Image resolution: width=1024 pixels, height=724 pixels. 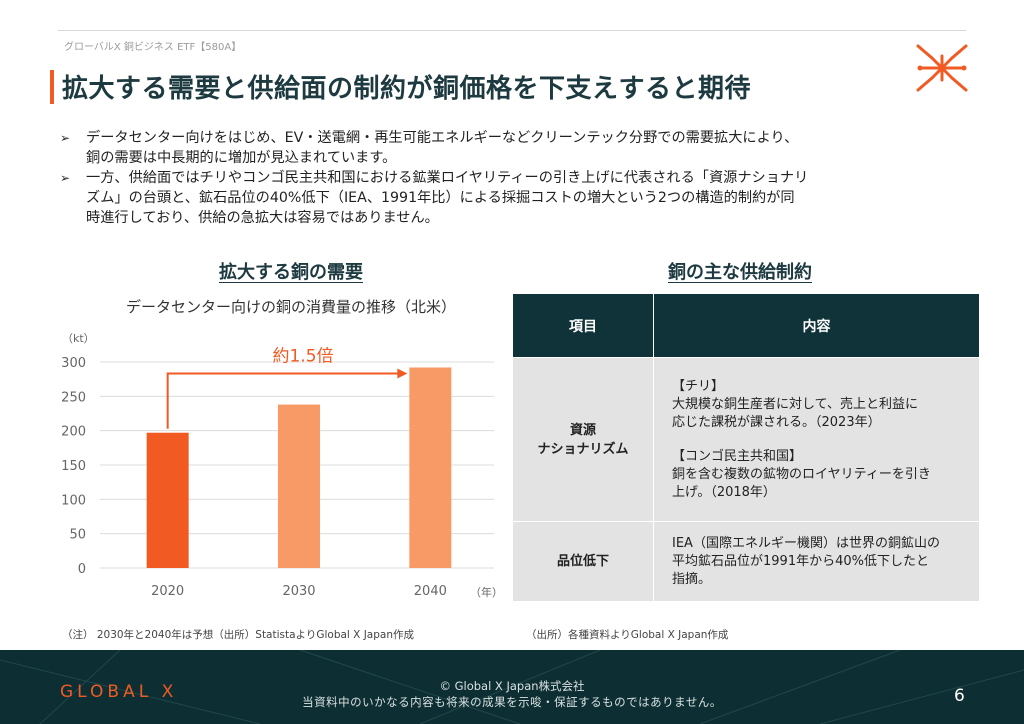 What do you see at coordinates (290, 307) in the screenshot?
I see `chart-title: データセンター向けの銅の消費量の推移（北米）` at bounding box center [290, 307].